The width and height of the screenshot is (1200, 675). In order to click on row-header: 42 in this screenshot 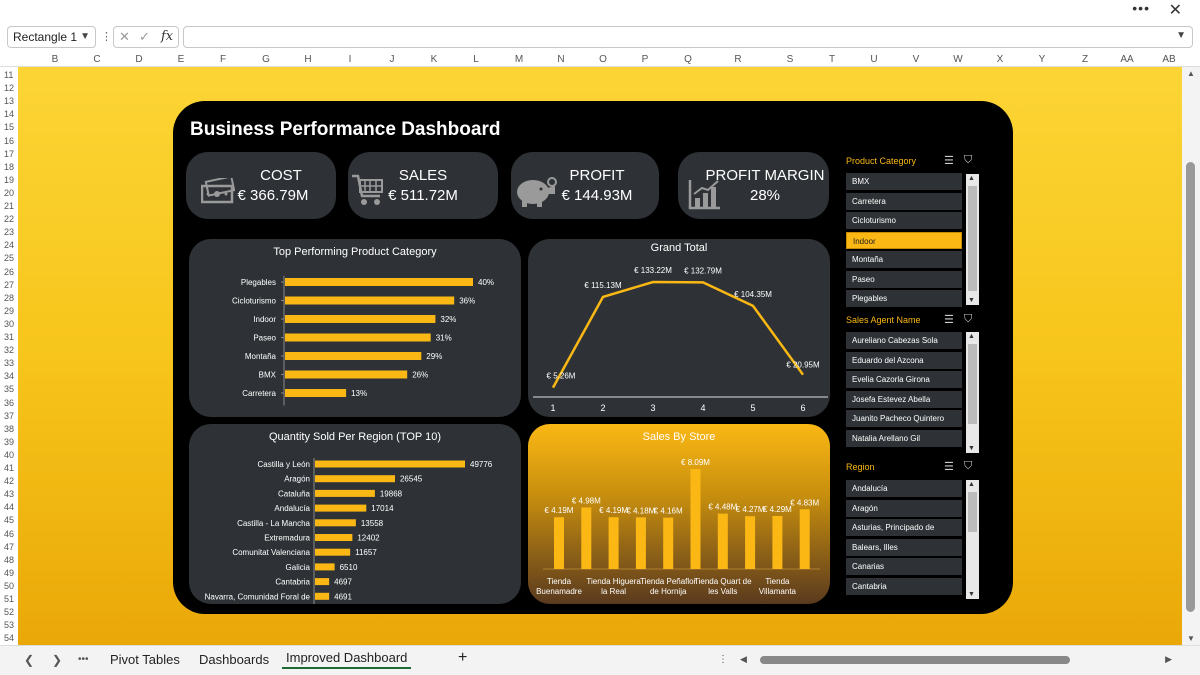, I will do `click(9, 481)`.